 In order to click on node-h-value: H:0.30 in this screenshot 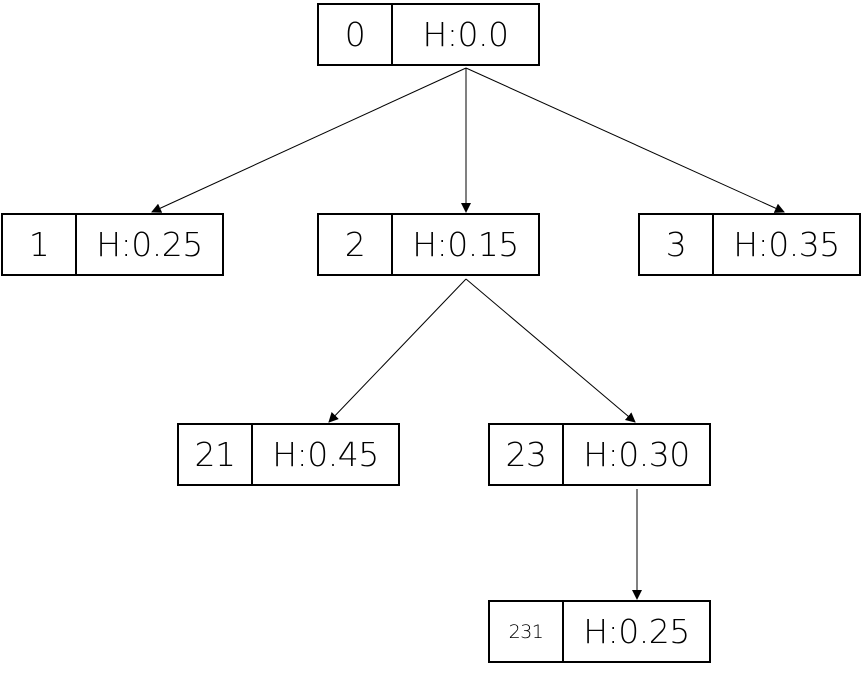, I will do `click(636, 454)`.